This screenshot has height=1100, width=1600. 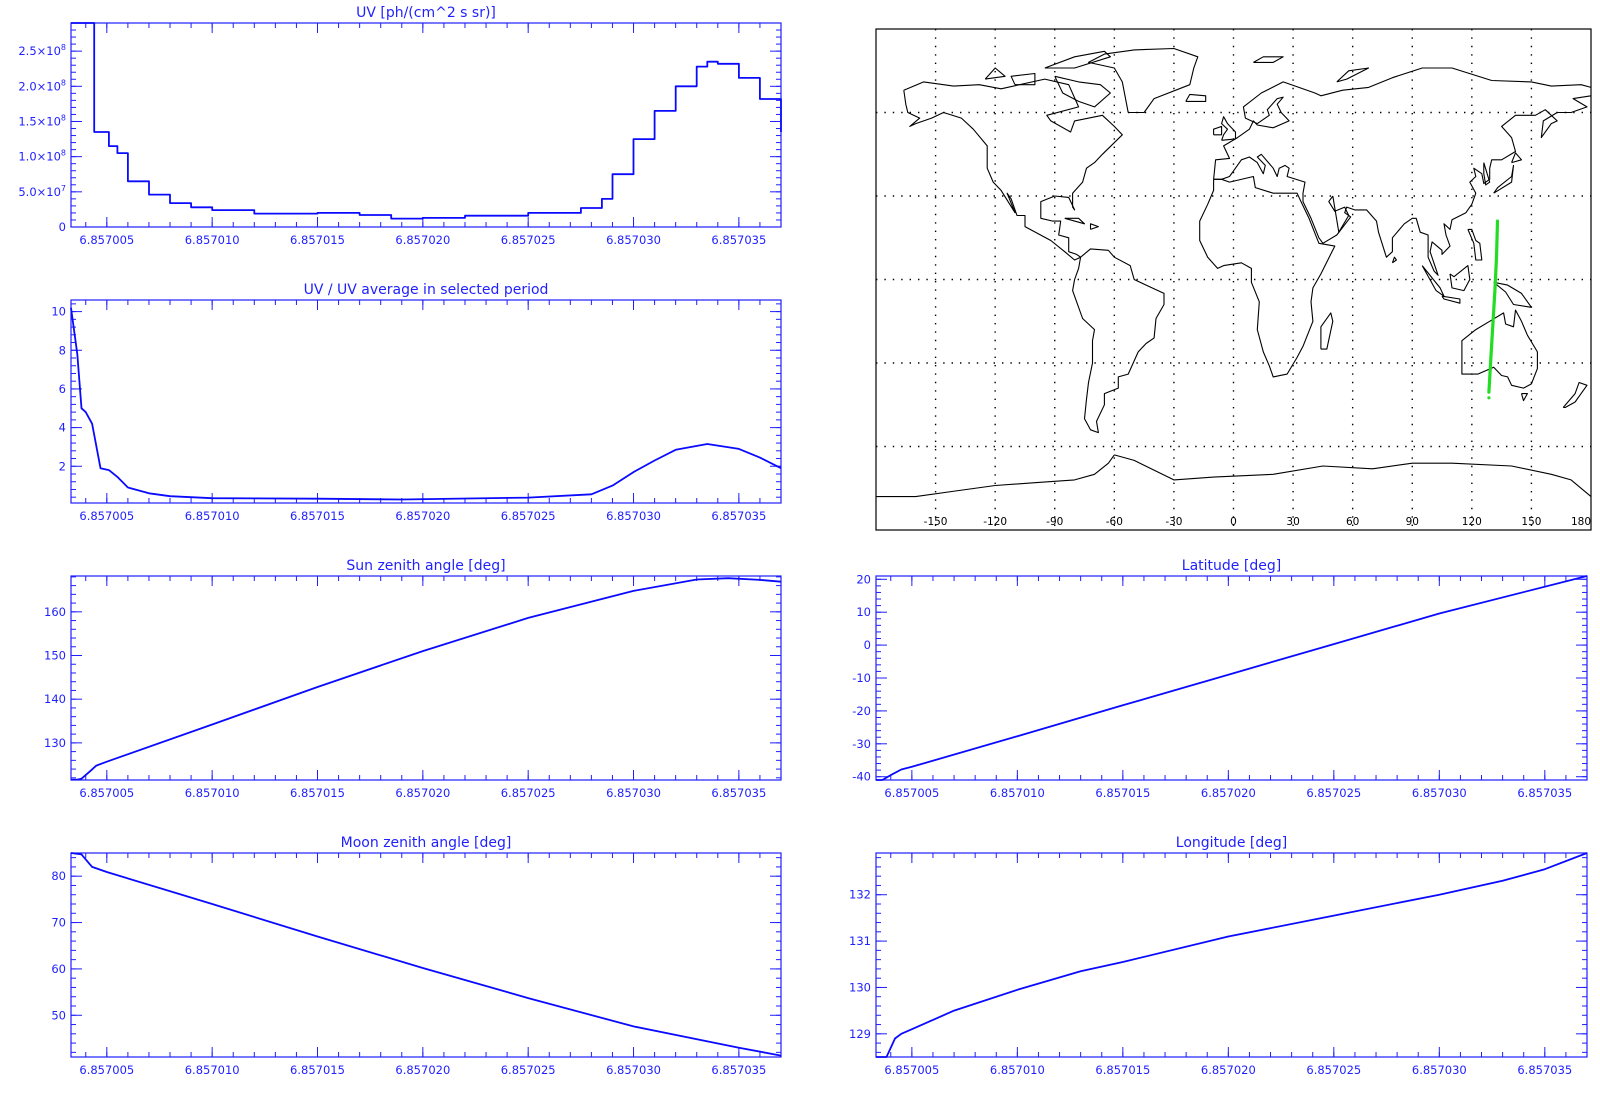 What do you see at coordinates (426, 843) in the screenshot?
I see `panel-title: Moon zenith angle [deg]` at bounding box center [426, 843].